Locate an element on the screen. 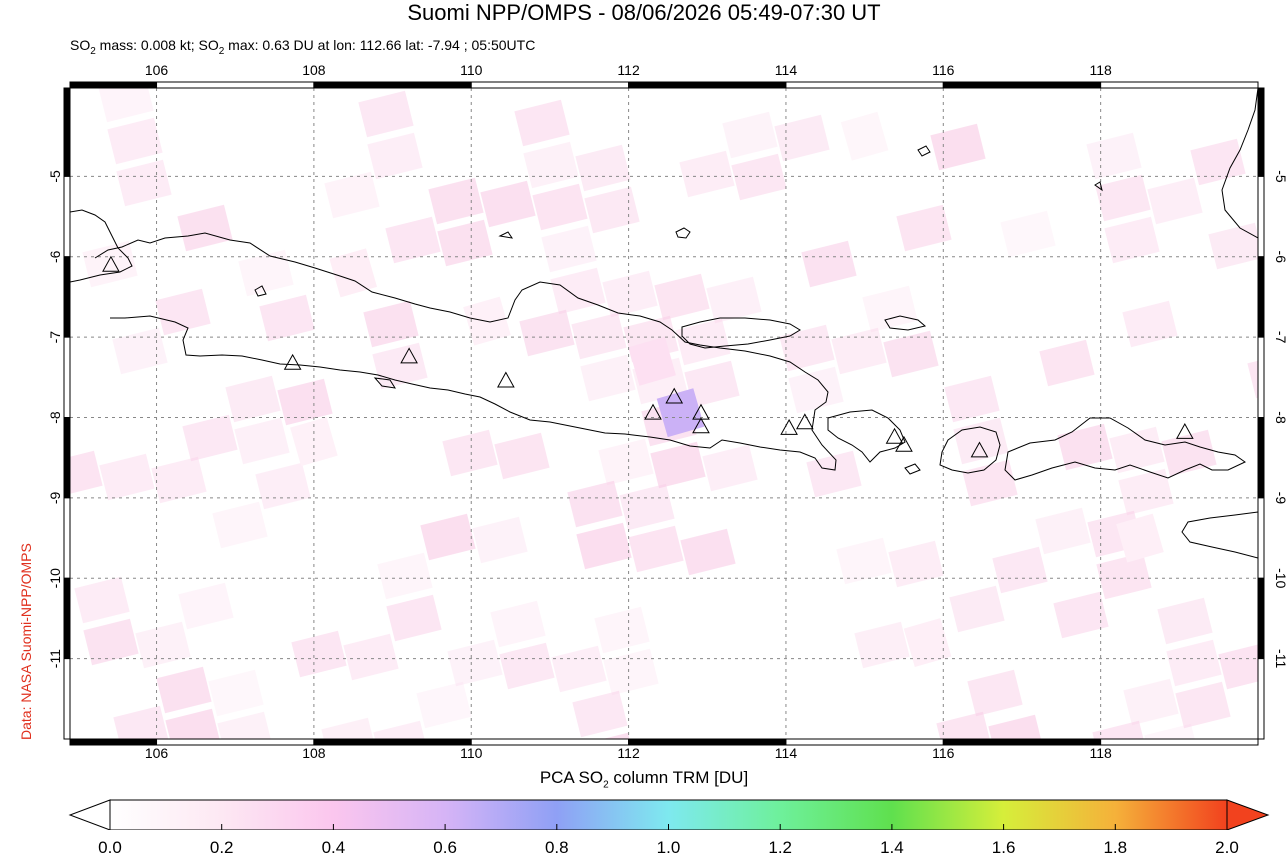  subtitle-prefix: SO is located at coordinates (80, 45).